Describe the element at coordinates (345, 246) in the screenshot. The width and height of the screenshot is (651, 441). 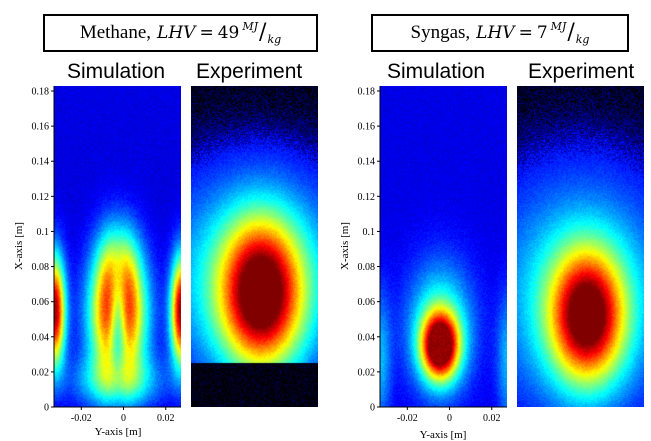
I see `syngas-x-axis-label: X-axis [m]` at that location.